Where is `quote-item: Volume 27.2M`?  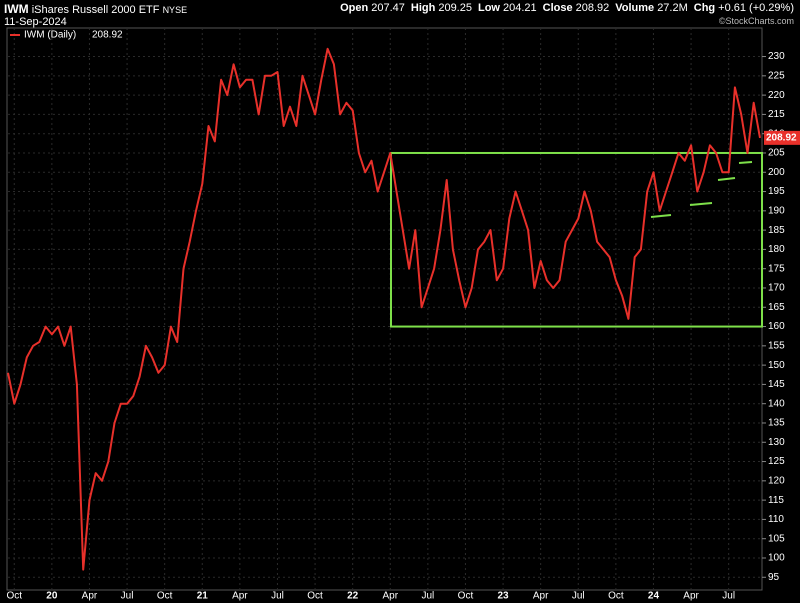
quote-item: Volume 27.2M is located at coordinates (651, 8).